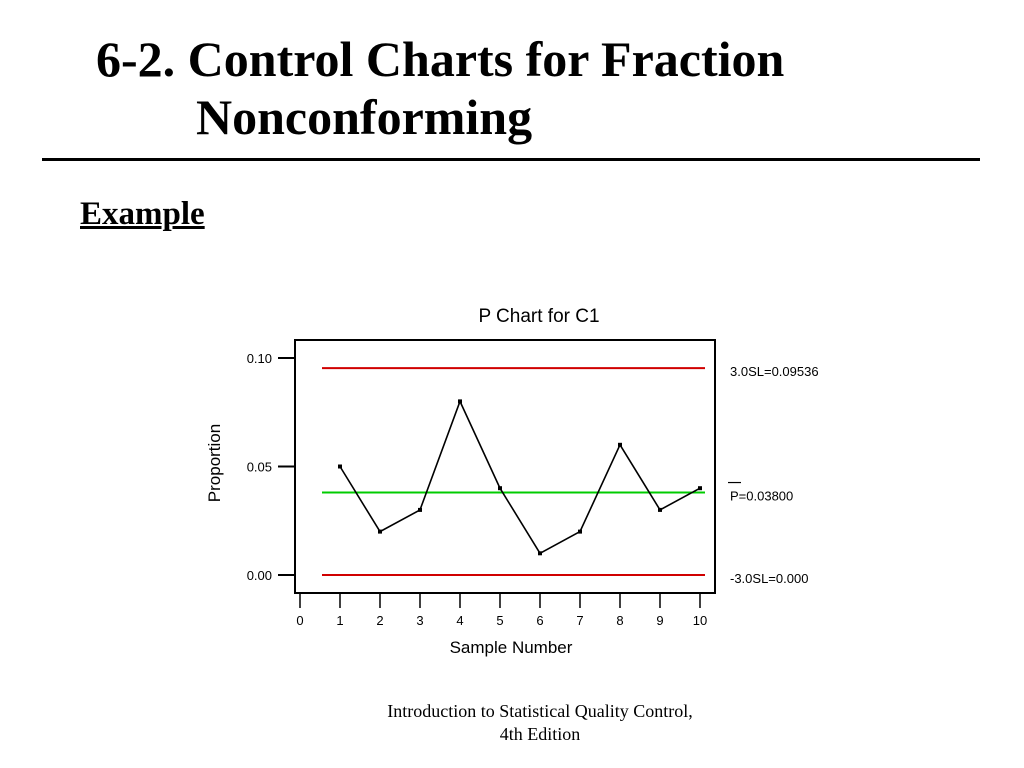 The image size is (1024, 768). I want to click on x-tick-label: 5, so click(499, 620).